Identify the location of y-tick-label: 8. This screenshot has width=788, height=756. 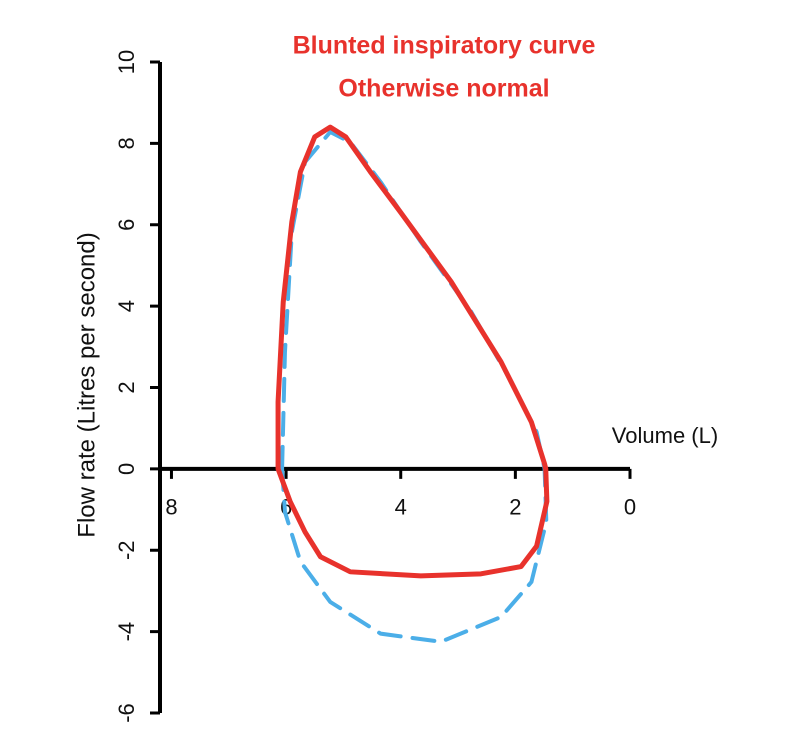
(126, 143).